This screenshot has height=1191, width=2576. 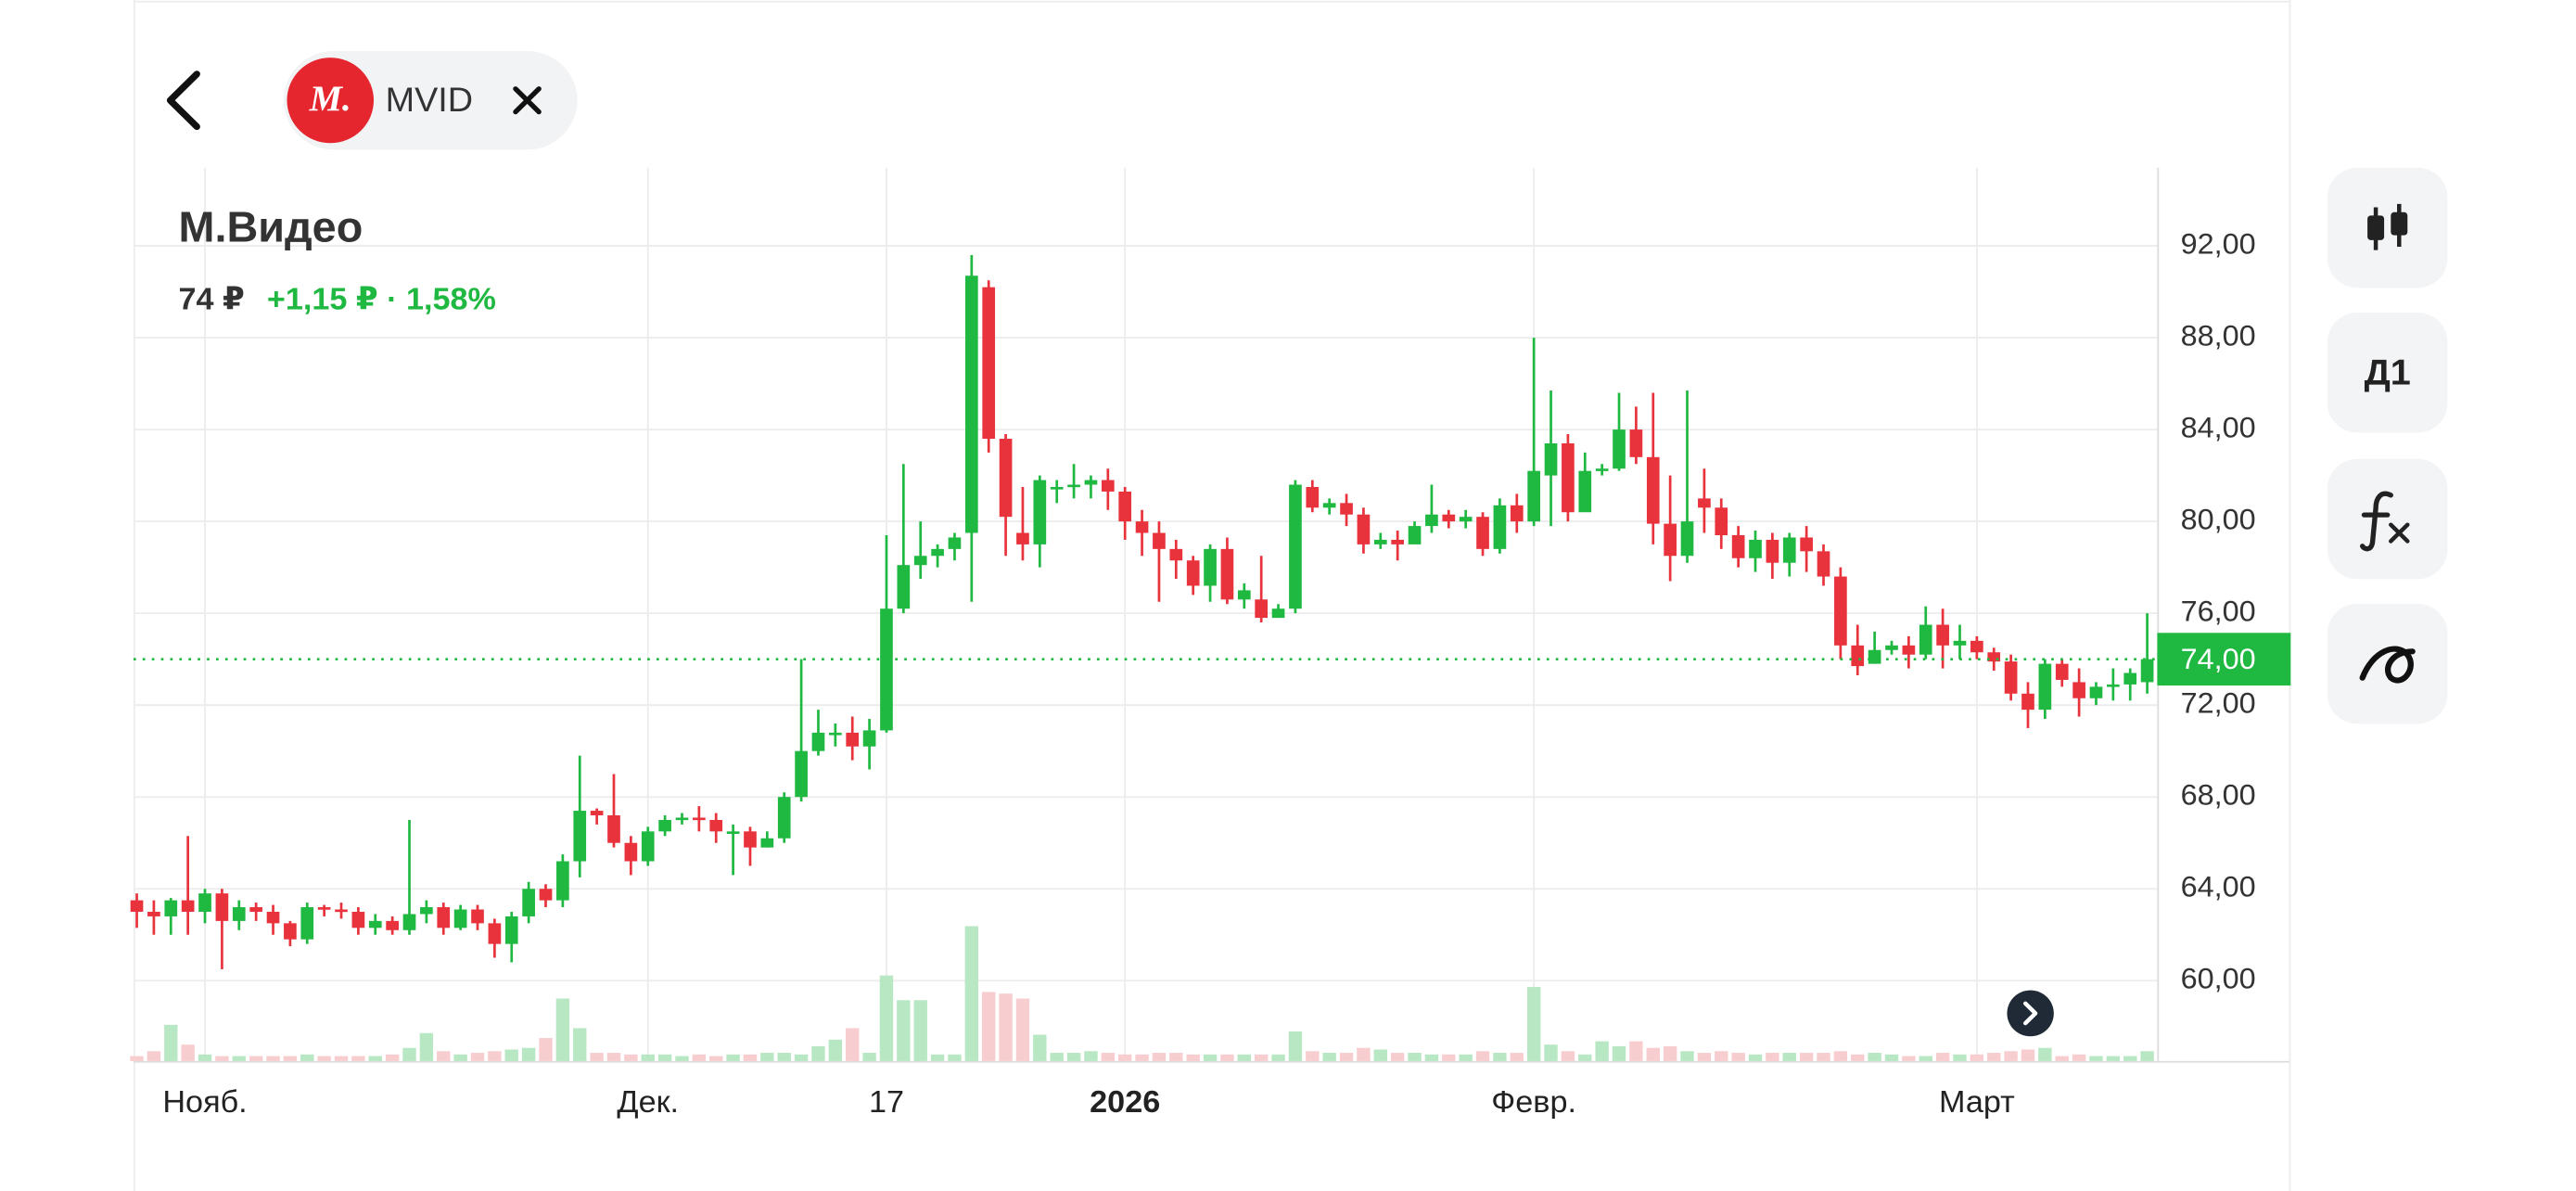 What do you see at coordinates (2218, 611) in the screenshot?
I see `y-tick-label: 76,00` at bounding box center [2218, 611].